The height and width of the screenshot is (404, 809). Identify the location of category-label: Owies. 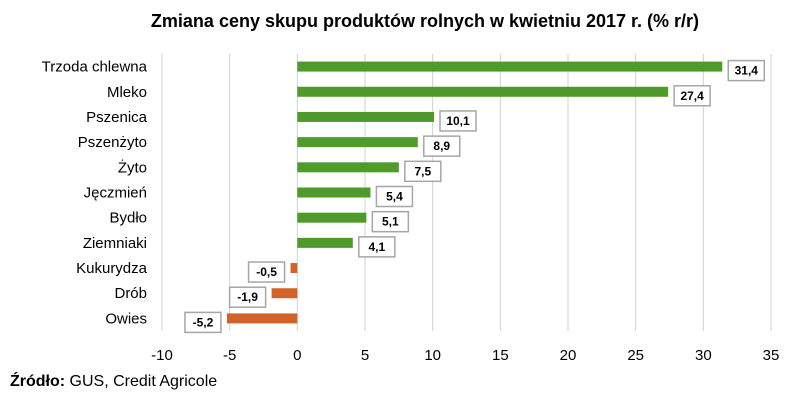
(126, 318).